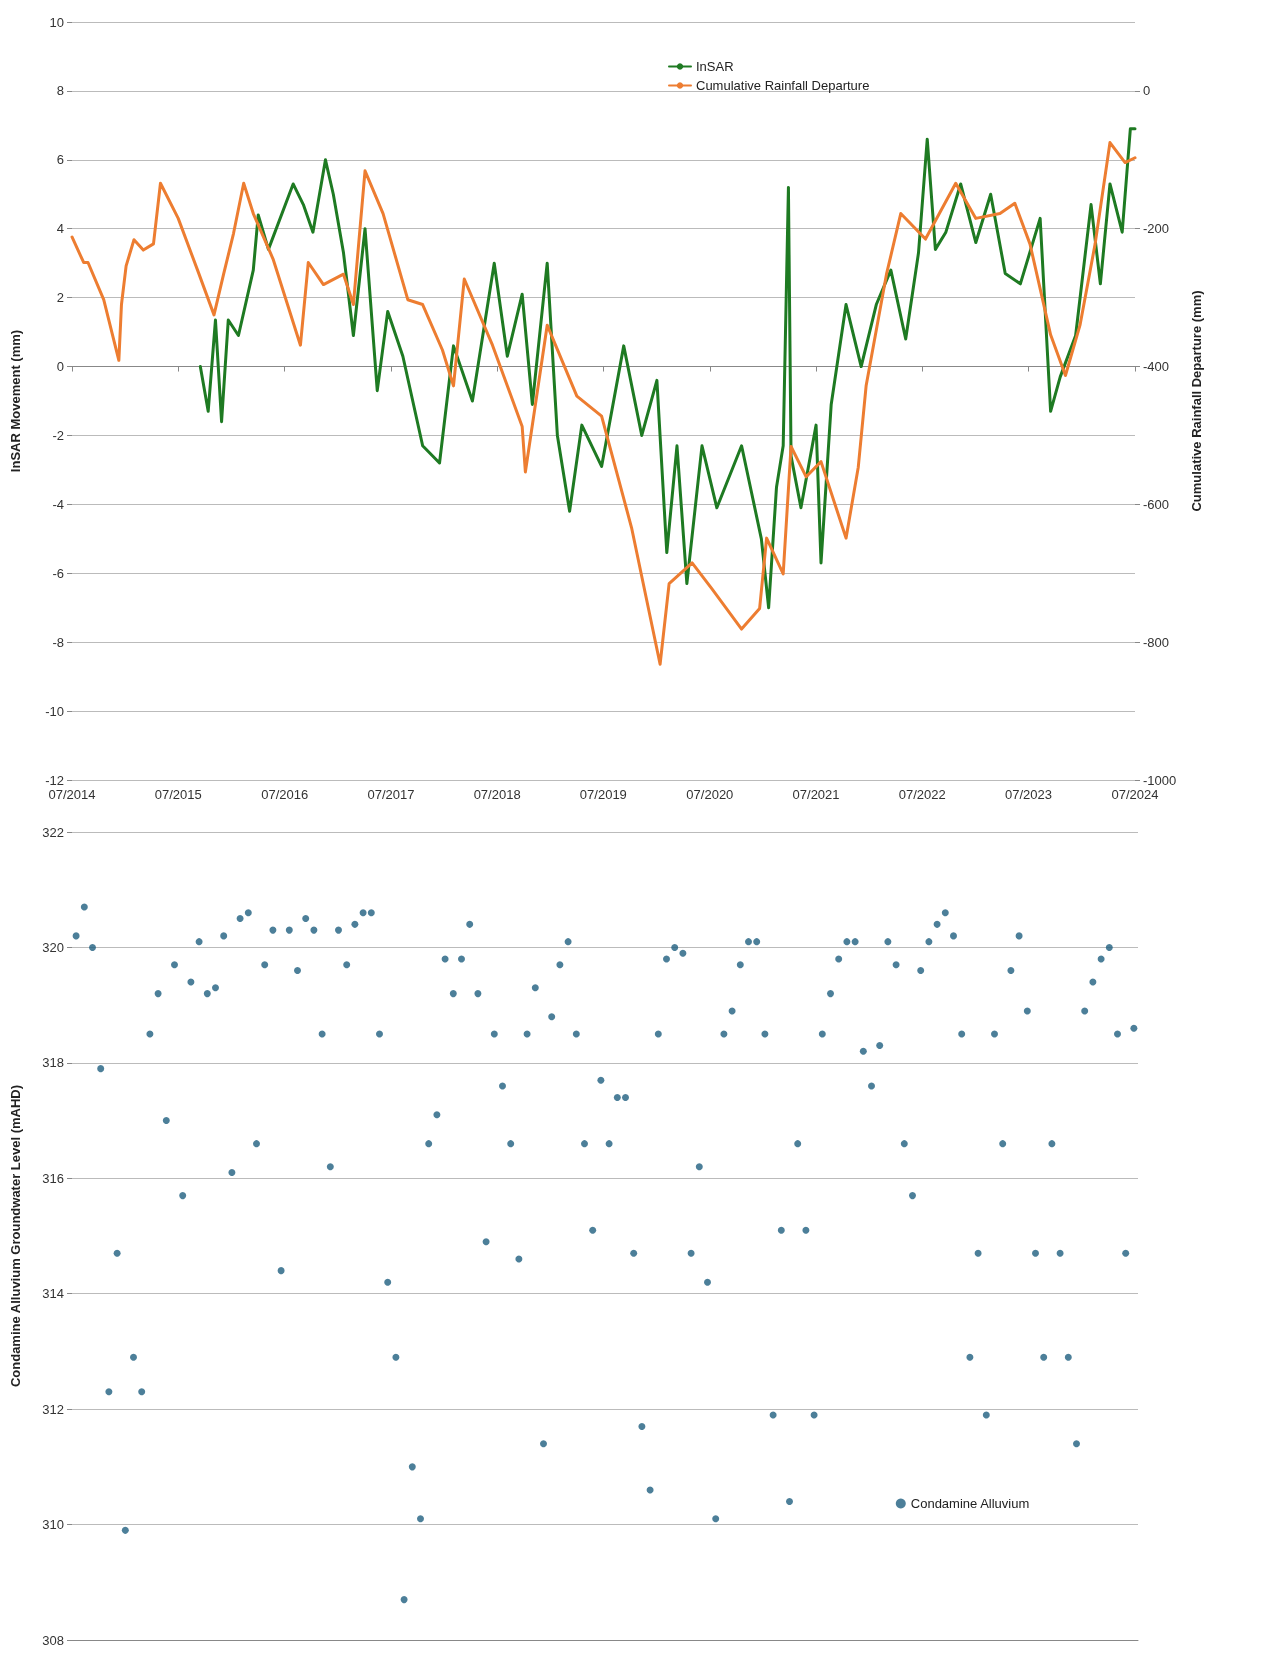 The image size is (1275, 1655). What do you see at coordinates (53, 1525) in the screenshot?
I see `y-tick-label: 310` at bounding box center [53, 1525].